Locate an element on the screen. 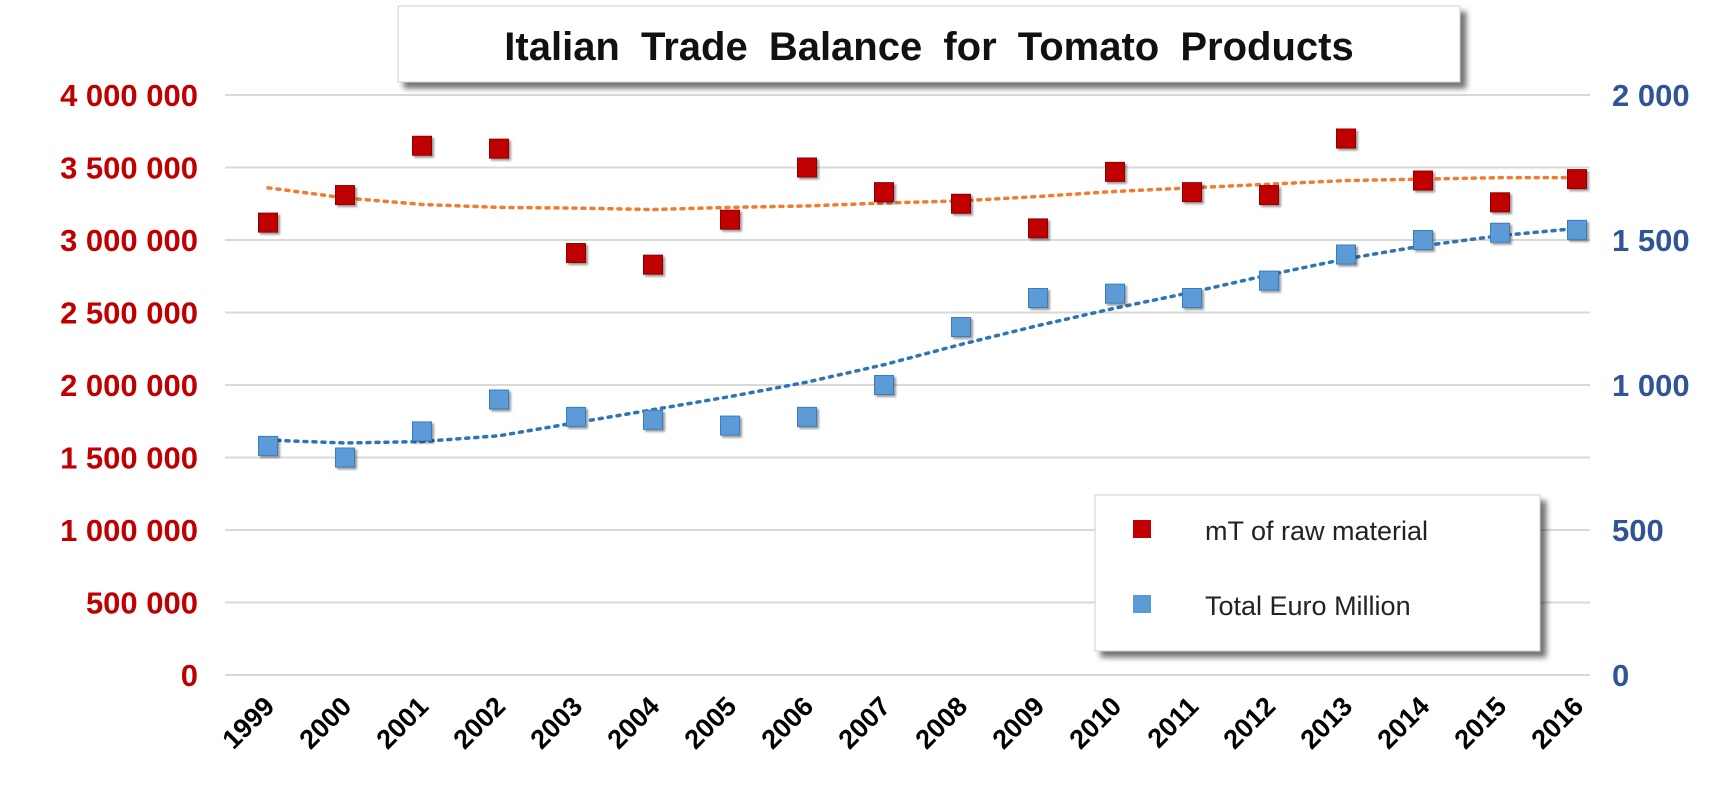  y-left-tick-label: 1 500 000 is located at coordinates (129, 458).